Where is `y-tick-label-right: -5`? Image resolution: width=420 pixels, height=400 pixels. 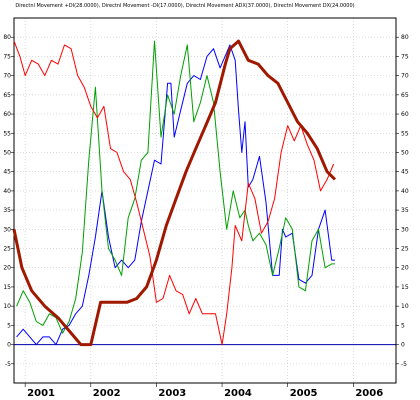
y-tick-label-right: -5 is located at coordinates (404, 364).